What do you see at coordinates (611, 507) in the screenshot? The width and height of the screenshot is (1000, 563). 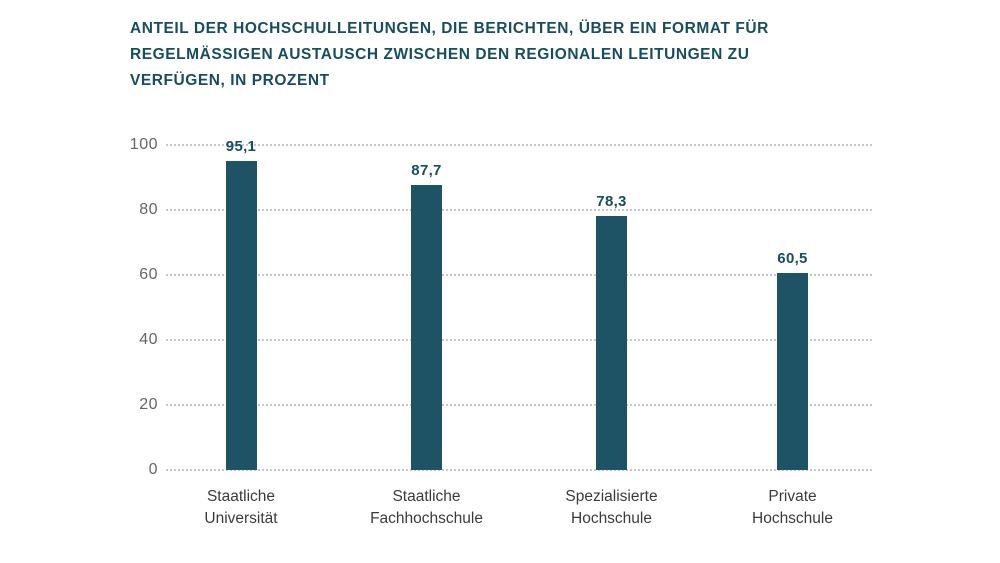 I see `x-axis-category-label-3: Spezialisierte Hochschule` at bounding box center [611, 507].